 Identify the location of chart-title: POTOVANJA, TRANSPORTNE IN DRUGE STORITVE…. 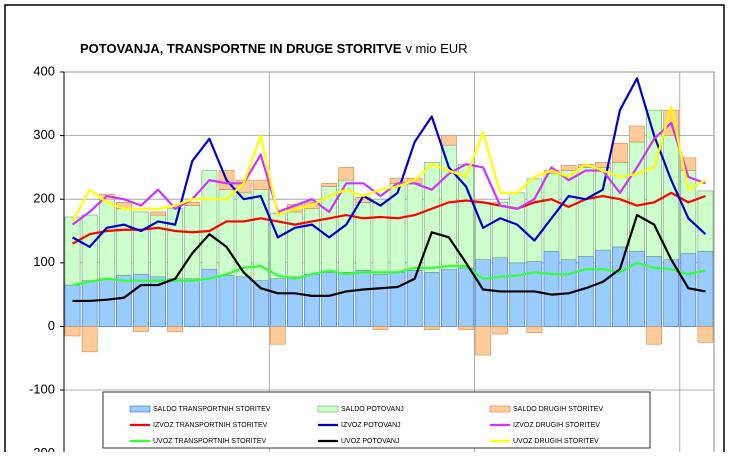
(274, 48).